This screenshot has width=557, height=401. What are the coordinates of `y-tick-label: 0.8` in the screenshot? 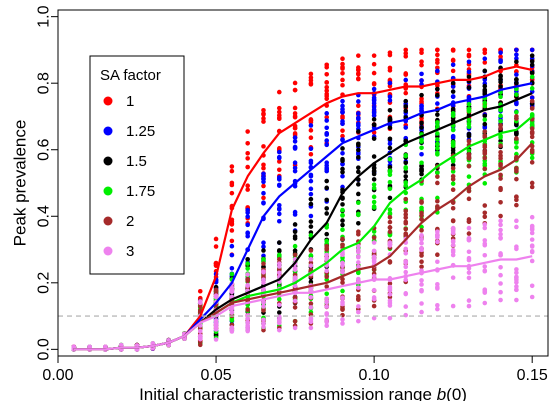 It's located at (44, 83).